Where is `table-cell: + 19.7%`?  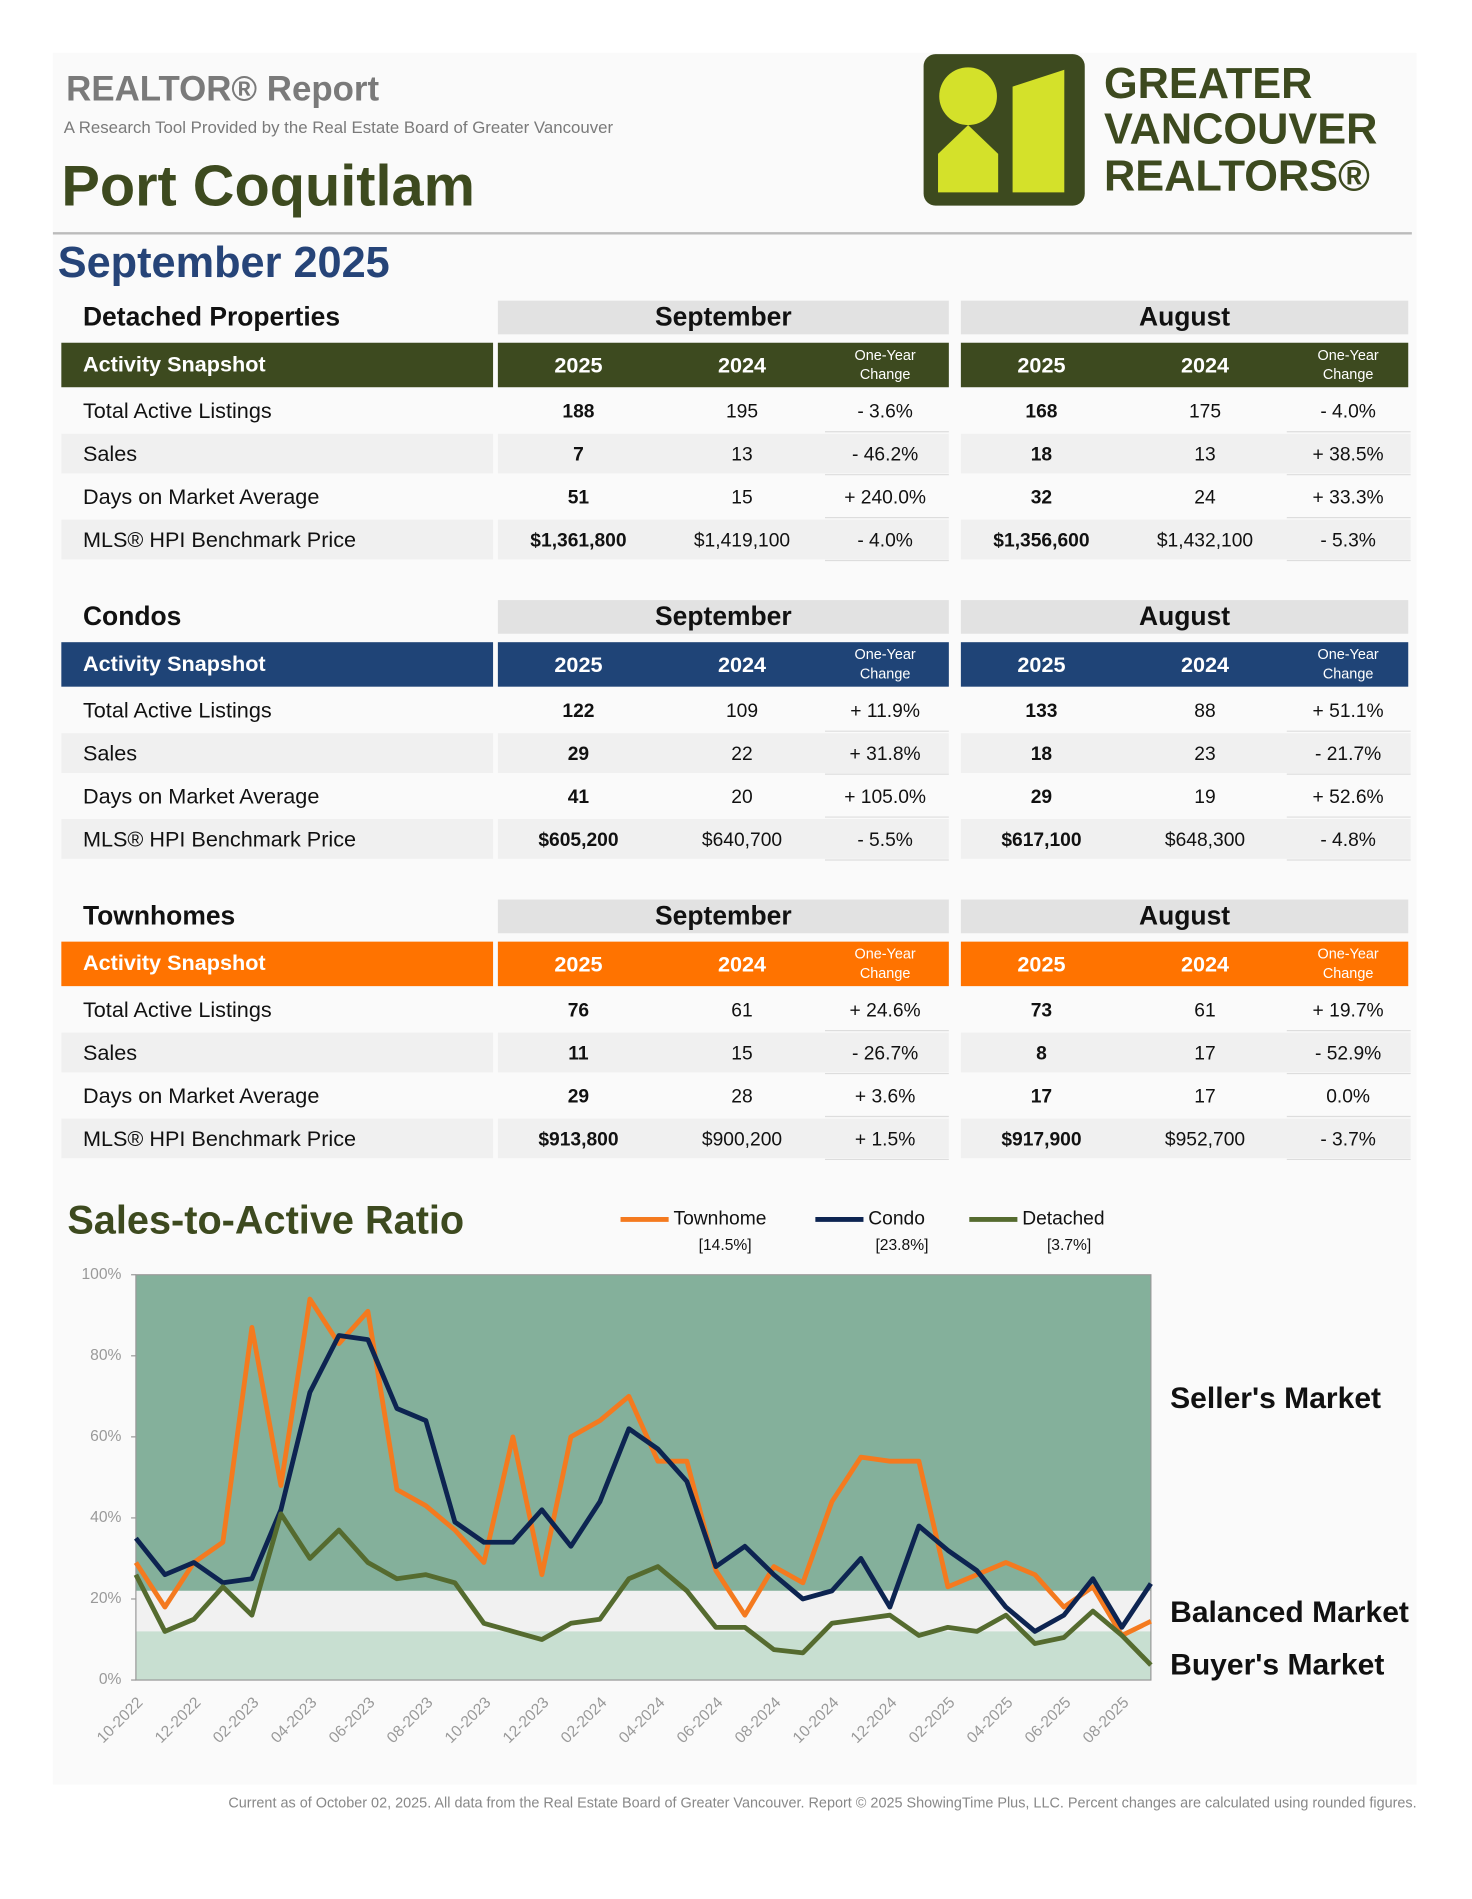
table-cell: + 19.7% is located at coordinates (1348, 1010).